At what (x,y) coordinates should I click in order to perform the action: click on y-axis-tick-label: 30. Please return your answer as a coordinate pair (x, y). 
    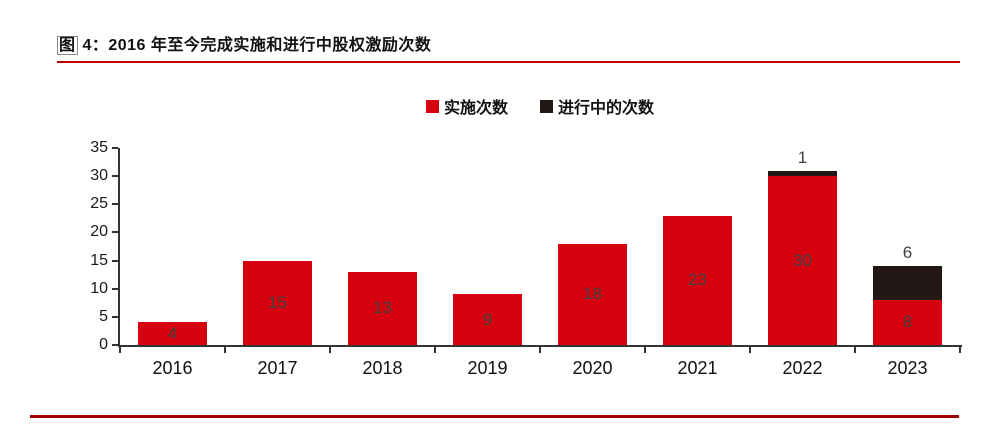
    Looking at the image, I should click on (99, 176).